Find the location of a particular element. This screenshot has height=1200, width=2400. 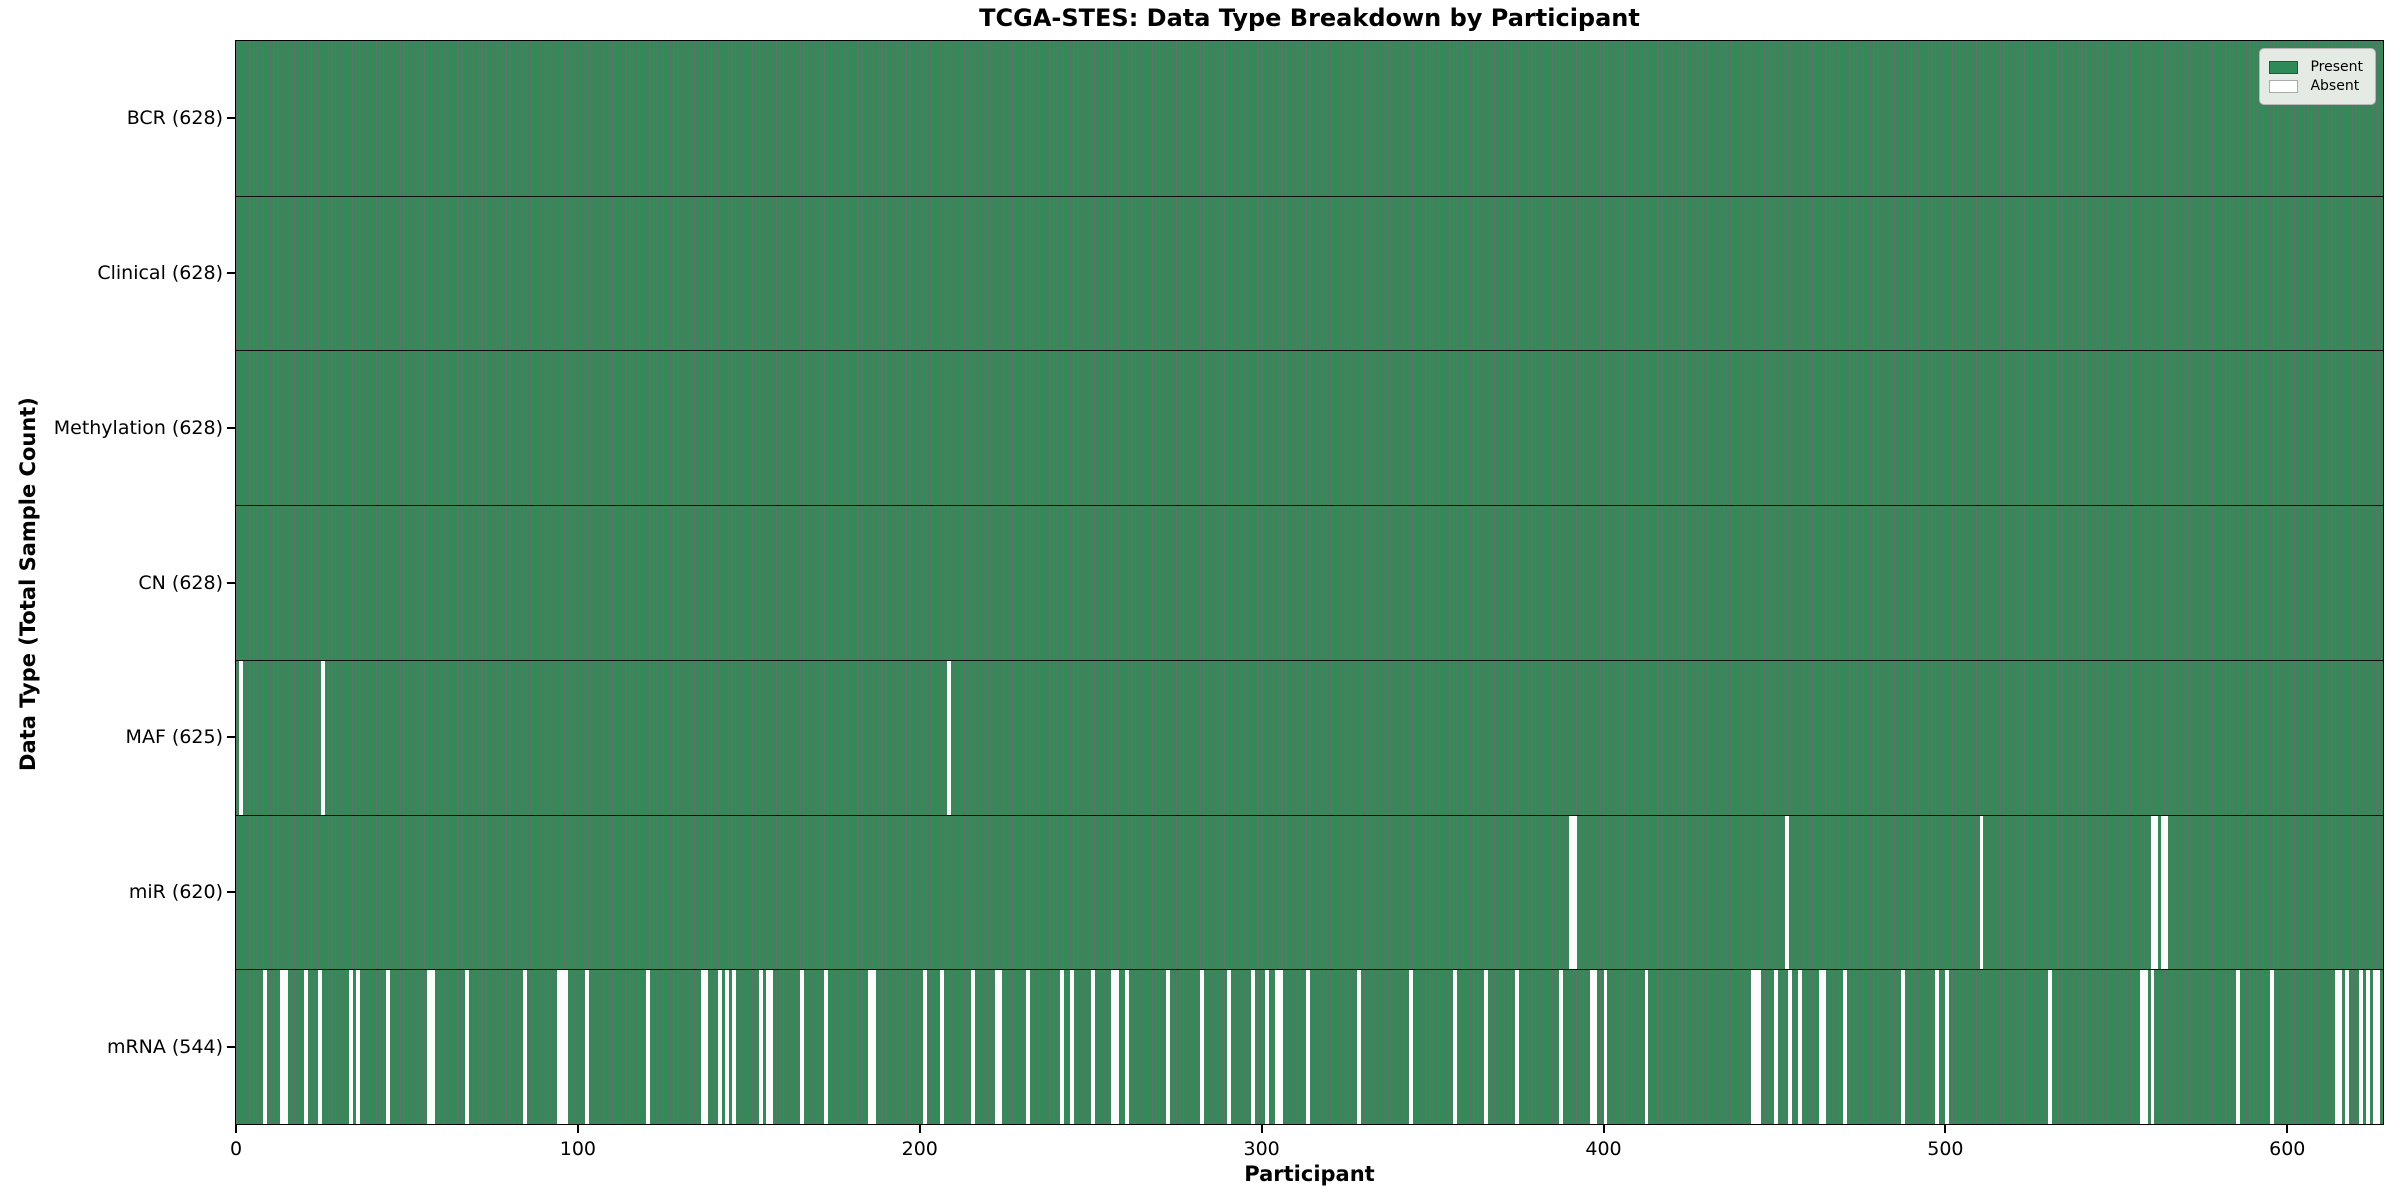

datatype-row-methylation is located at coordinates (1309, 428).